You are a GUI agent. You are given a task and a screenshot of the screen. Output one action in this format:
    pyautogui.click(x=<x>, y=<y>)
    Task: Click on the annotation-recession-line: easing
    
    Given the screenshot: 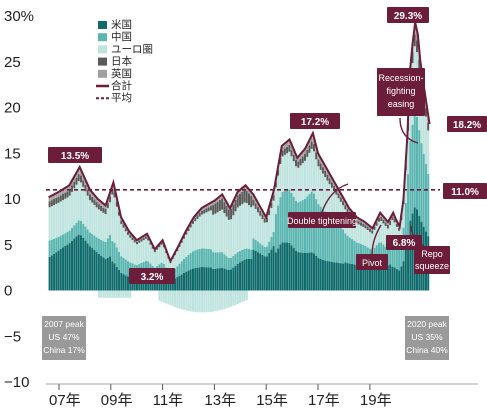 What is the action you would take?
    pyautogui.click(x=401, y=104)
    